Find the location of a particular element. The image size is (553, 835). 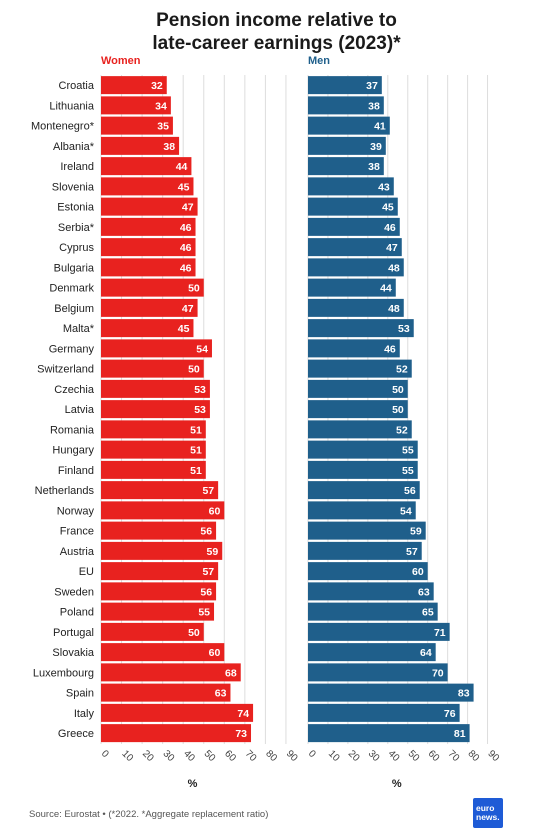

men-data-label: 83 is located at coordinates (464, 694).